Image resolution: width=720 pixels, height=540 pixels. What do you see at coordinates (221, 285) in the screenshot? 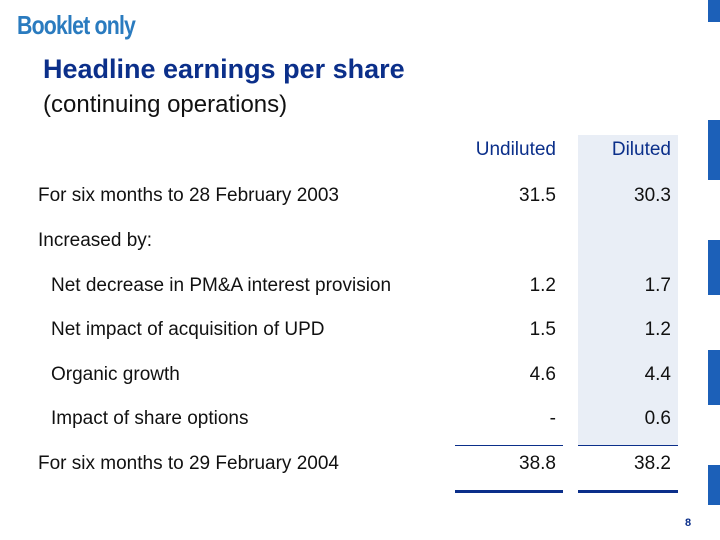
I see `row-label: Net decrease in PM&A interest provision` at bounding box center [221, 285].